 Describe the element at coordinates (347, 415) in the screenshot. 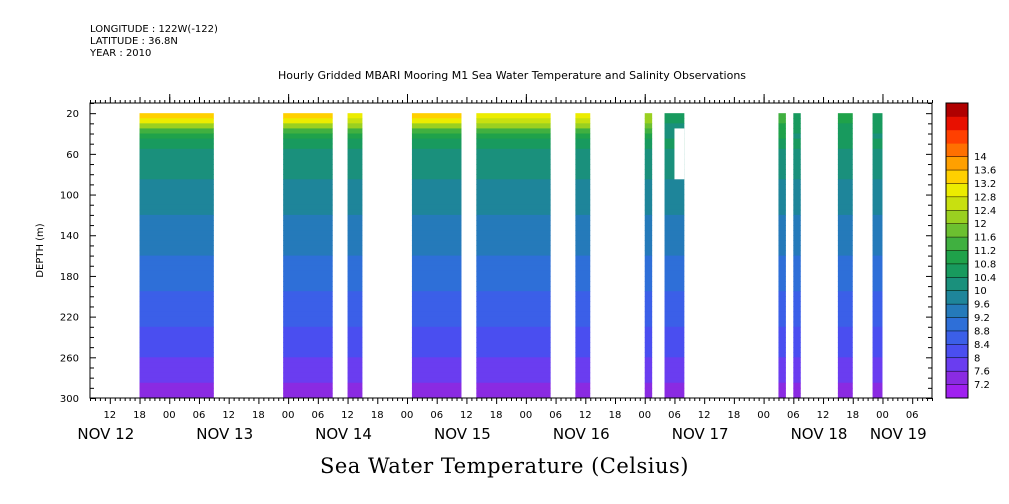

I see `x-hour-tick-label: 12` at that location.